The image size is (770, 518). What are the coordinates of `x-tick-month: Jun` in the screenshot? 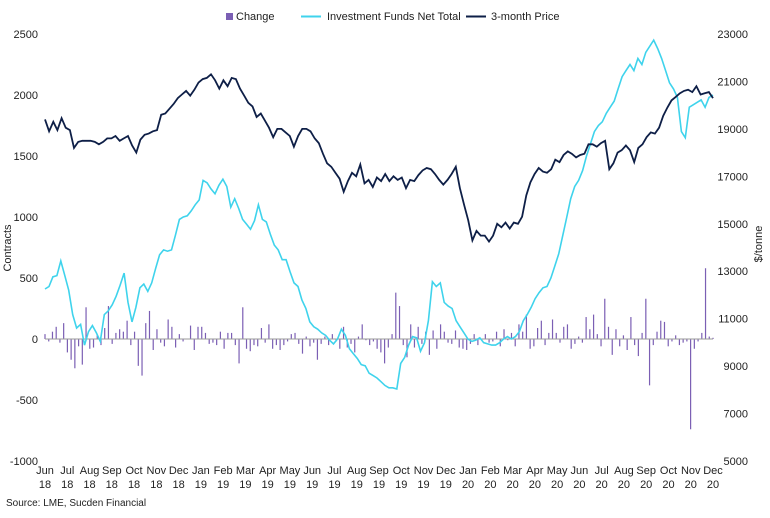 It's located at (312, 471).